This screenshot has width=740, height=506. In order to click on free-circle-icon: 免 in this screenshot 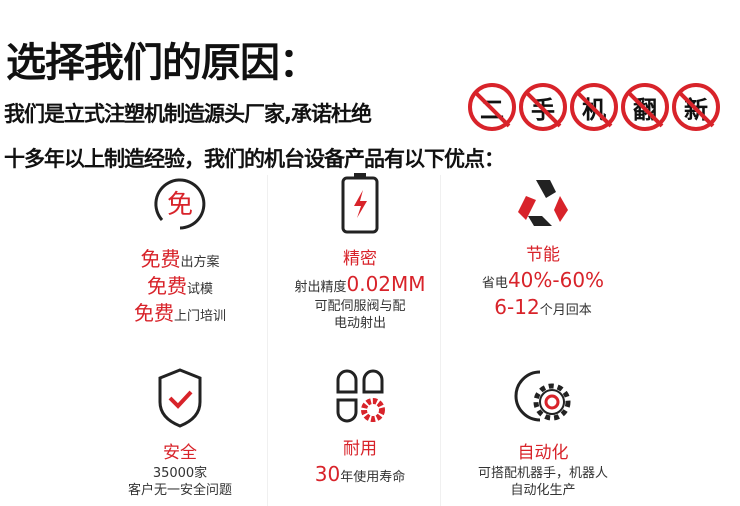, I will do `click(180, 204)`.